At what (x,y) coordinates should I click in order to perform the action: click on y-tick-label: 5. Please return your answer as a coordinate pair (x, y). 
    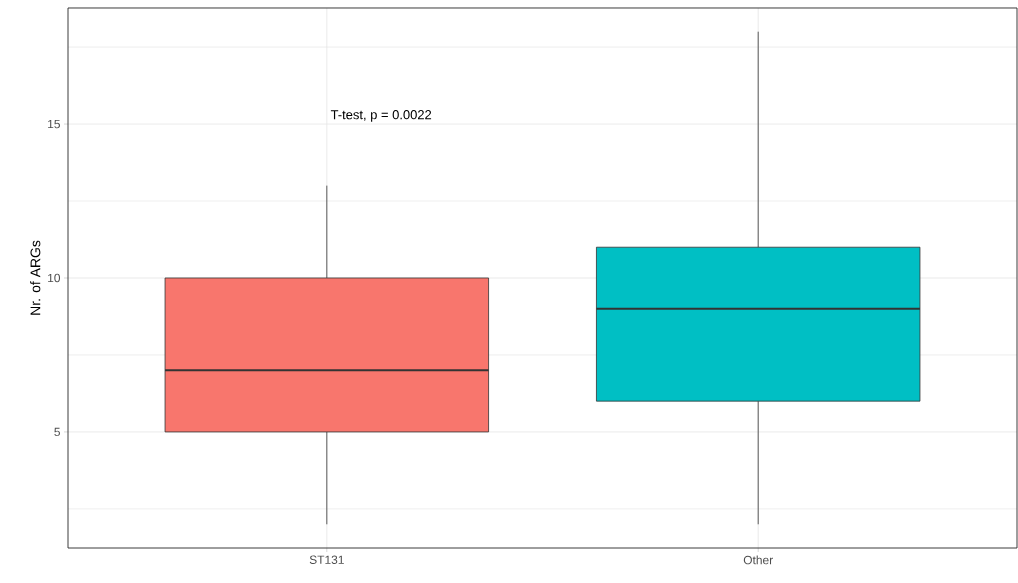
    Looking at the image, I should click on (57, 432).